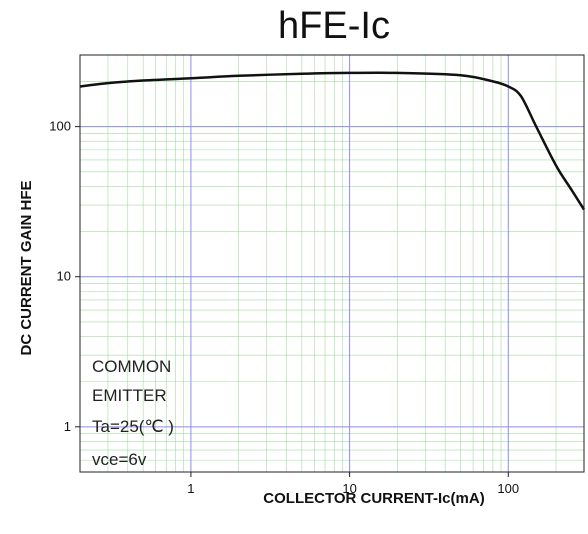 The image size is (588, 534). I want to click on annotation-common: COMMON, so click(131, 366).